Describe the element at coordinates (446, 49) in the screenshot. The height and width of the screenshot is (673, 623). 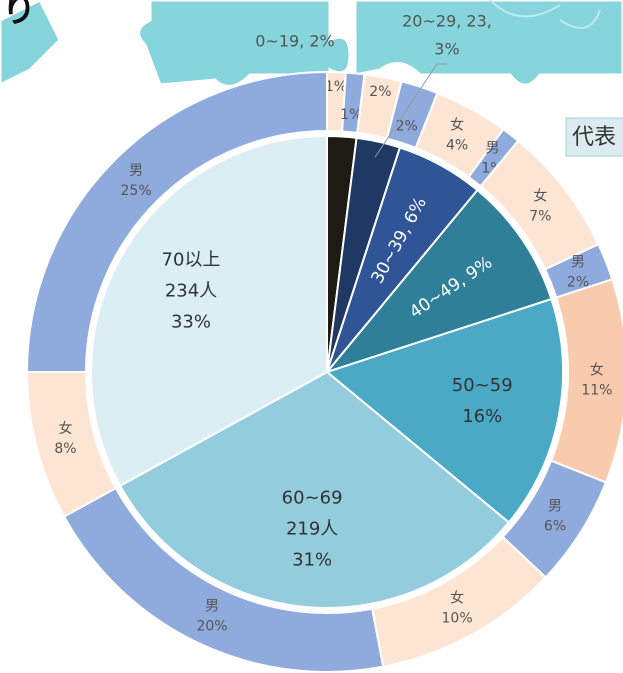
I see `data-label: 3%` at that location.